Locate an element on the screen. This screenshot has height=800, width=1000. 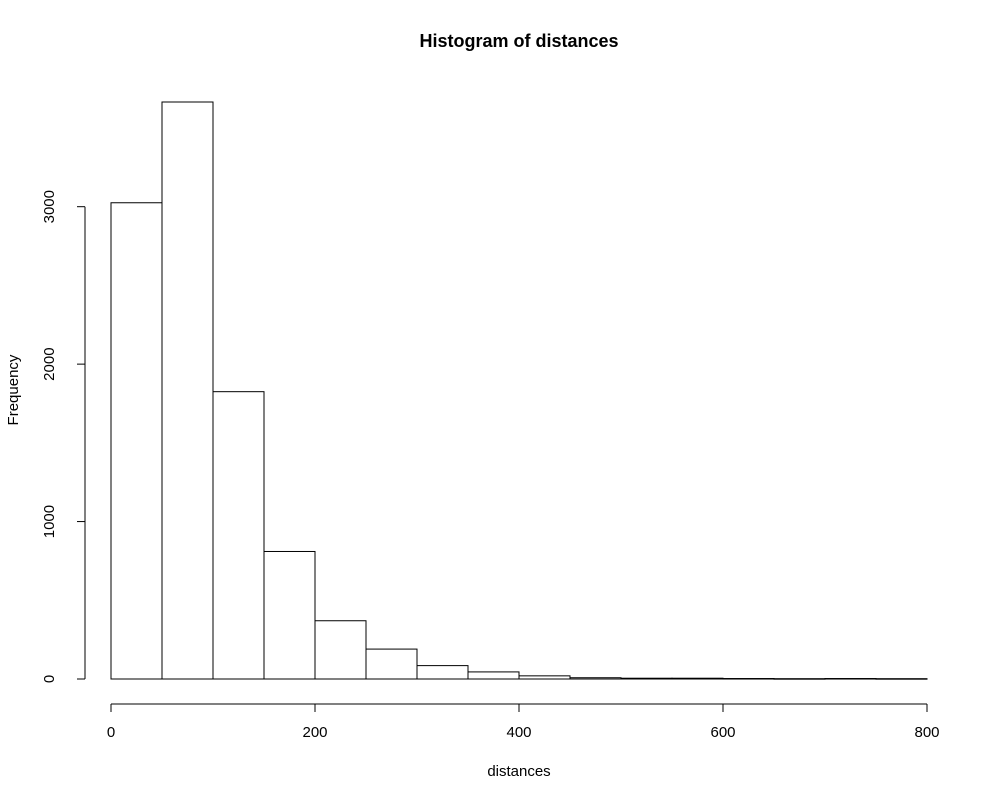
chart-title: Histogram of distances is located at coordinates (518, 41).